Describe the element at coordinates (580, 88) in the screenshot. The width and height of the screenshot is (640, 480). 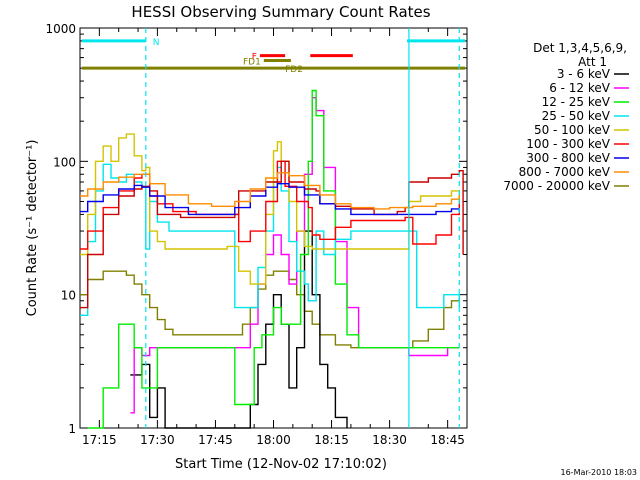
I see `legend-label: 6 - 12 keV` at that location.